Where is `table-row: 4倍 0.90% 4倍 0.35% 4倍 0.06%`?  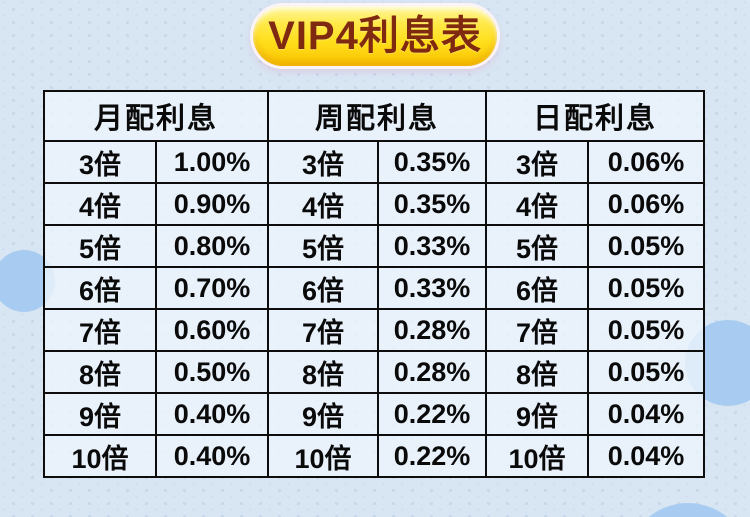
table-row: 4倍 0.90% 4倍 0.35% 4倍 0.06% is located at coordinates (374, 204).